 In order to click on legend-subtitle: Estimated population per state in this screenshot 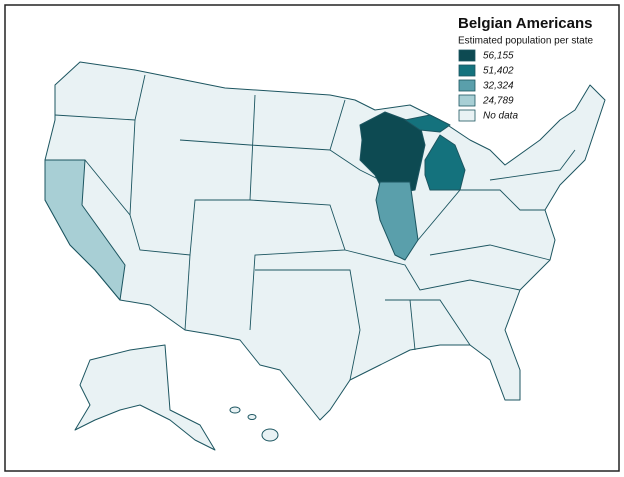, I will do `click(526, 41)`.